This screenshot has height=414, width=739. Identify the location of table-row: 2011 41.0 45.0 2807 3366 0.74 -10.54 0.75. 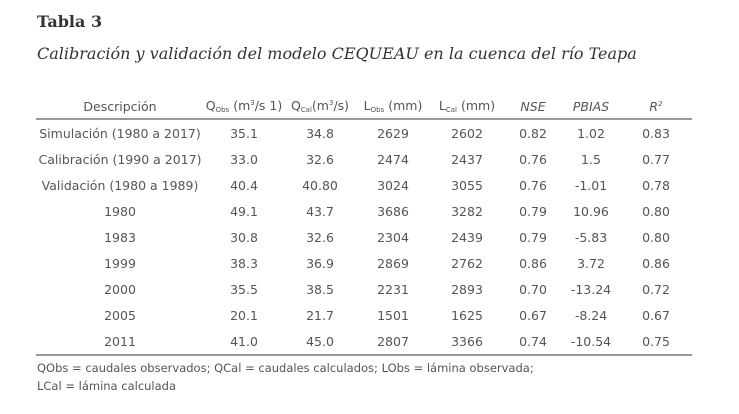
(364, 342).